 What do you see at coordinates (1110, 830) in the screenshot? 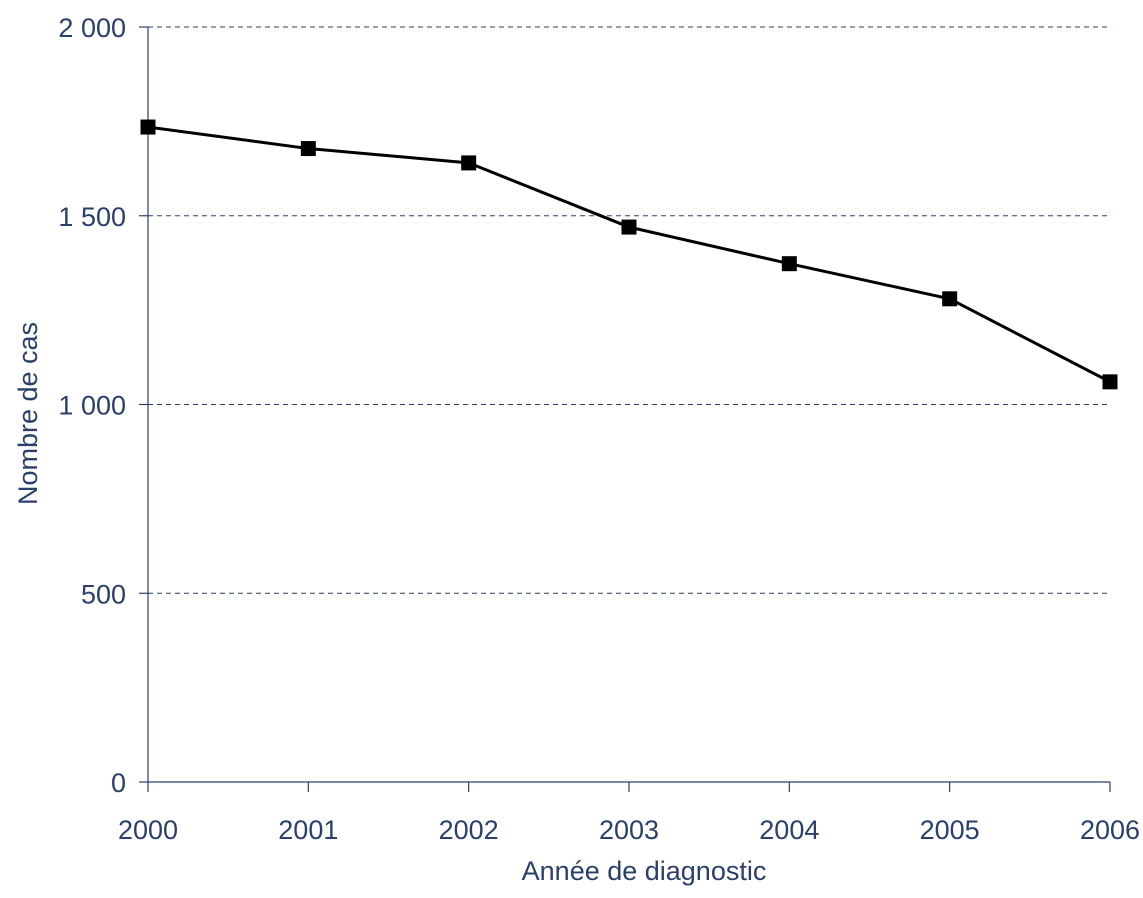
I see `x-tick-label: 2006` at bounding box center [1110, 830].